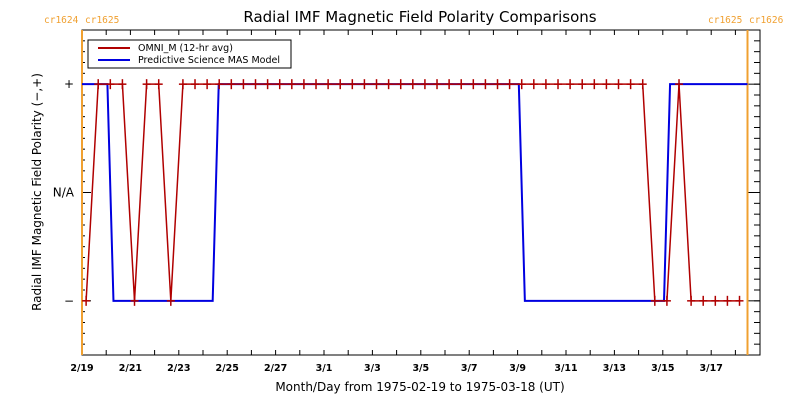 The width and height of the screenshot is (800, 400). What do you see at coordinates (69, 301) in the screenshot?
I see `y-tick-label: −` at bounding box center [69, 301].